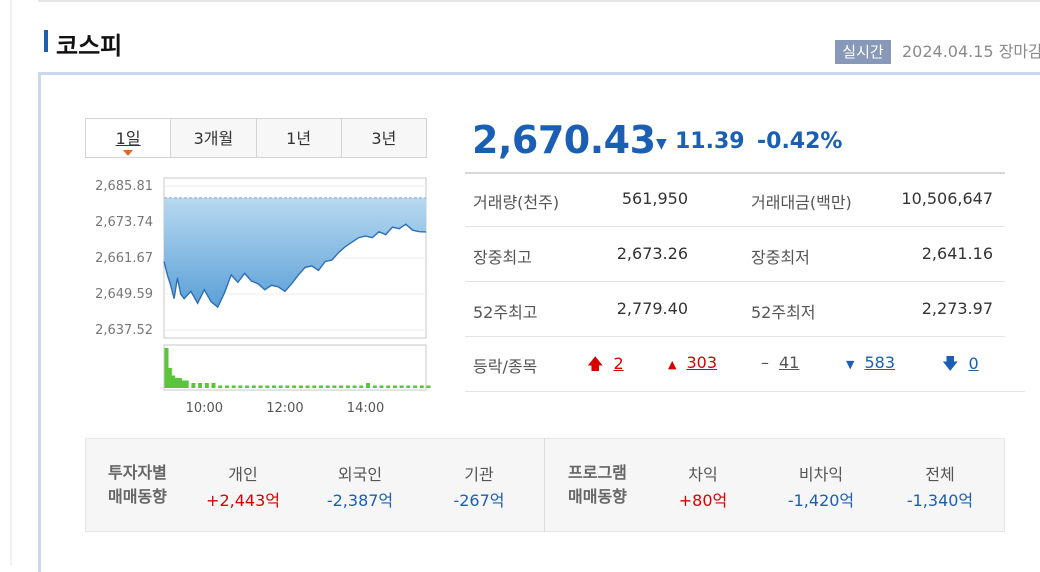 This screenshot has height=572, width=1040. Describe the element at coordinates (870, 362) in the screenshot. I see `declining-link: ▼ 583` at that location.